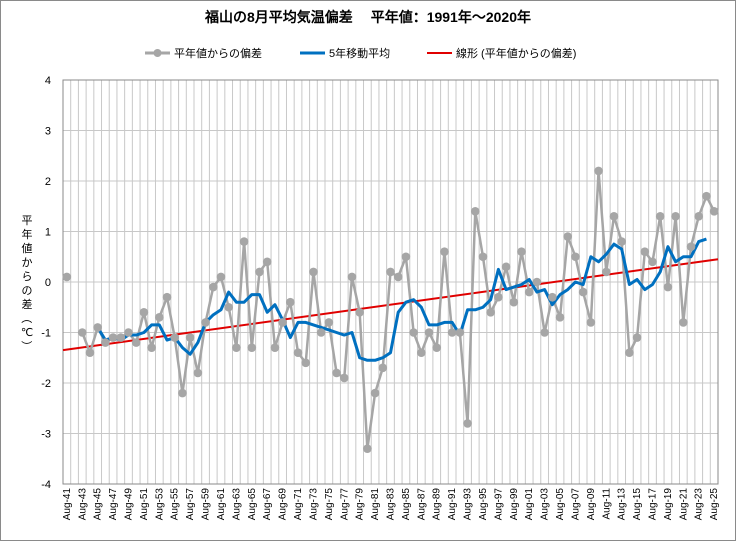 The width and height of the screenshot is (736, 541). Describe the element at coordinates (406, 504) in the screenshot. I see `x-tick-label: Aug-85` at that location.